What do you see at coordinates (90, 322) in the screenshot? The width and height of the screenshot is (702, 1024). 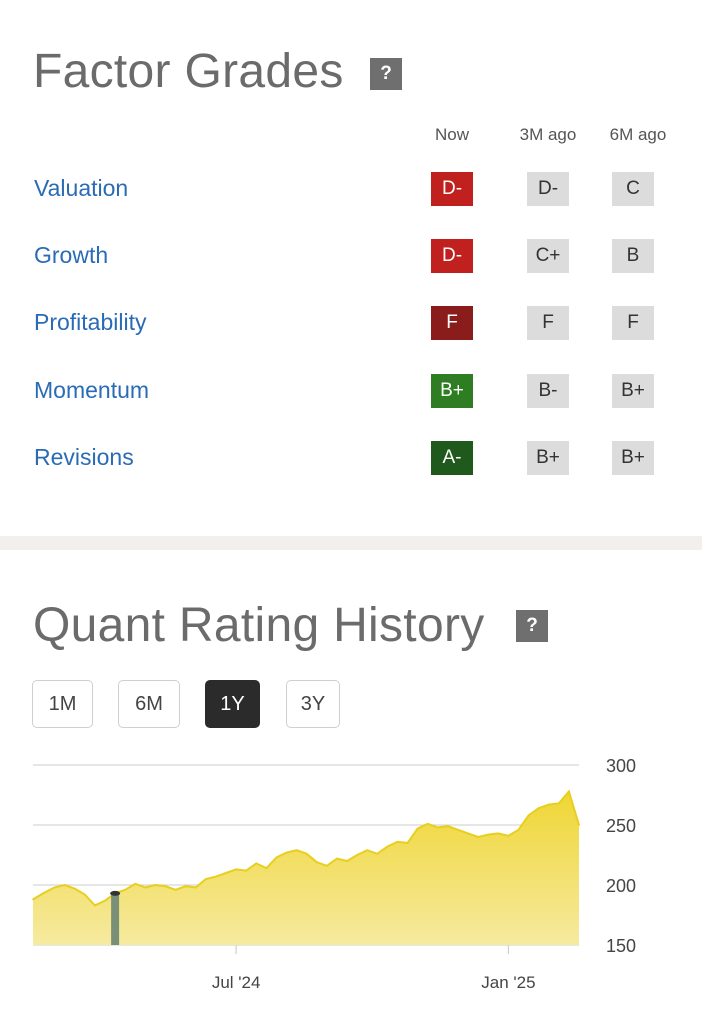 I see `factor-label-profitability: Profitability` at bounding box center [90, 322].